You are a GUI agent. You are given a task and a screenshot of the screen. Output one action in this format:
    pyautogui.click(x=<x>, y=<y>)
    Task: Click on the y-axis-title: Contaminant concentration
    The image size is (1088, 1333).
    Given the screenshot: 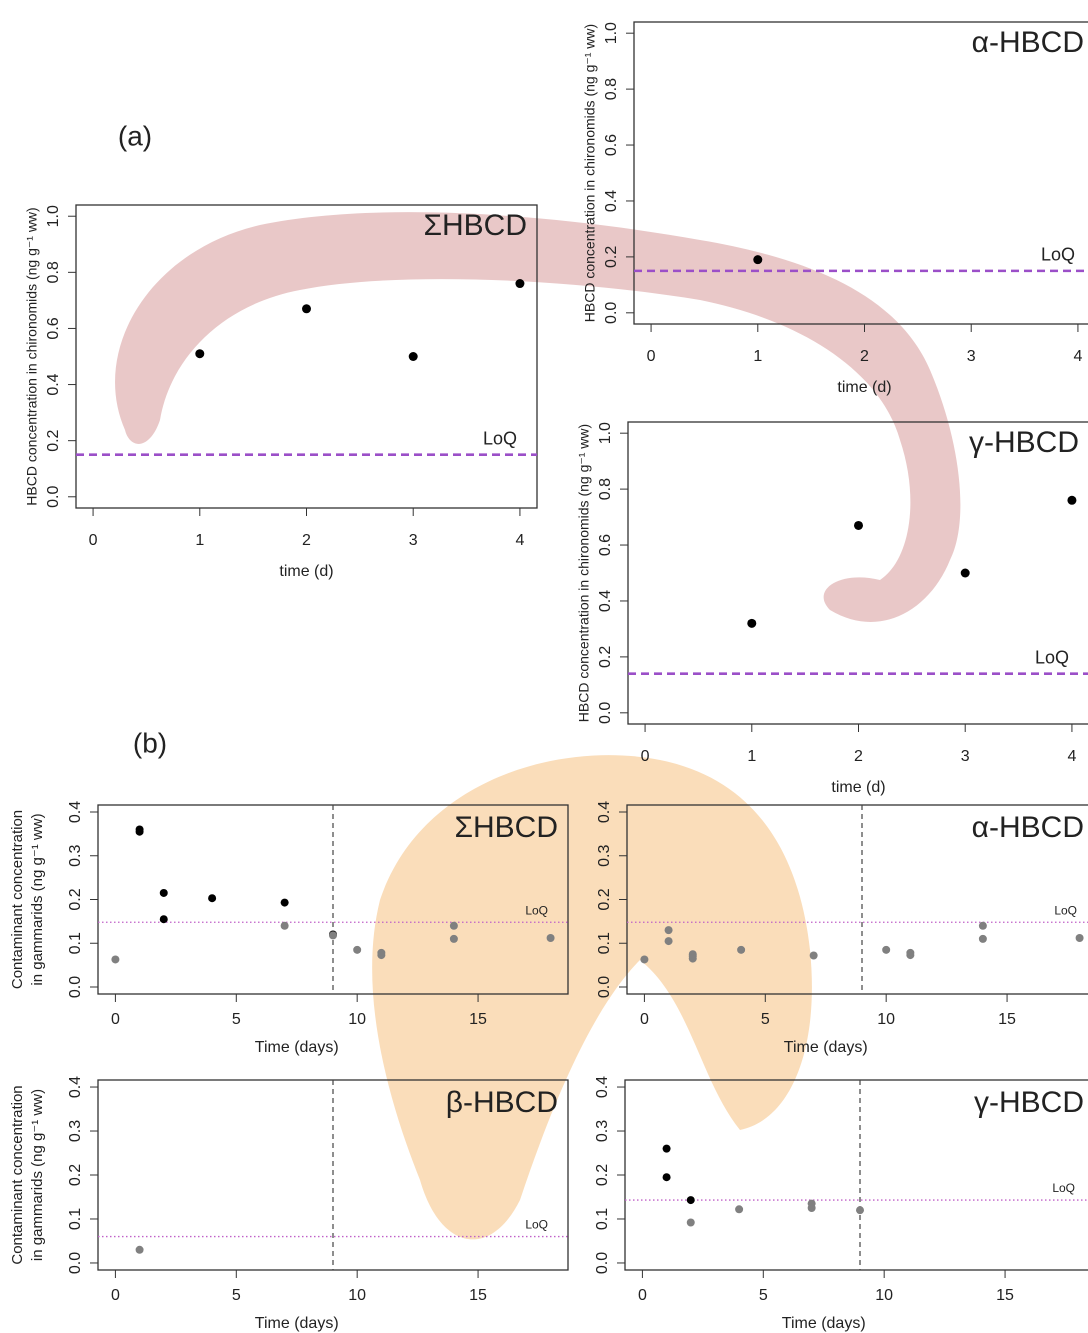 What is the action you would take?
    pyautogui.click(x=17, y=1174)
    